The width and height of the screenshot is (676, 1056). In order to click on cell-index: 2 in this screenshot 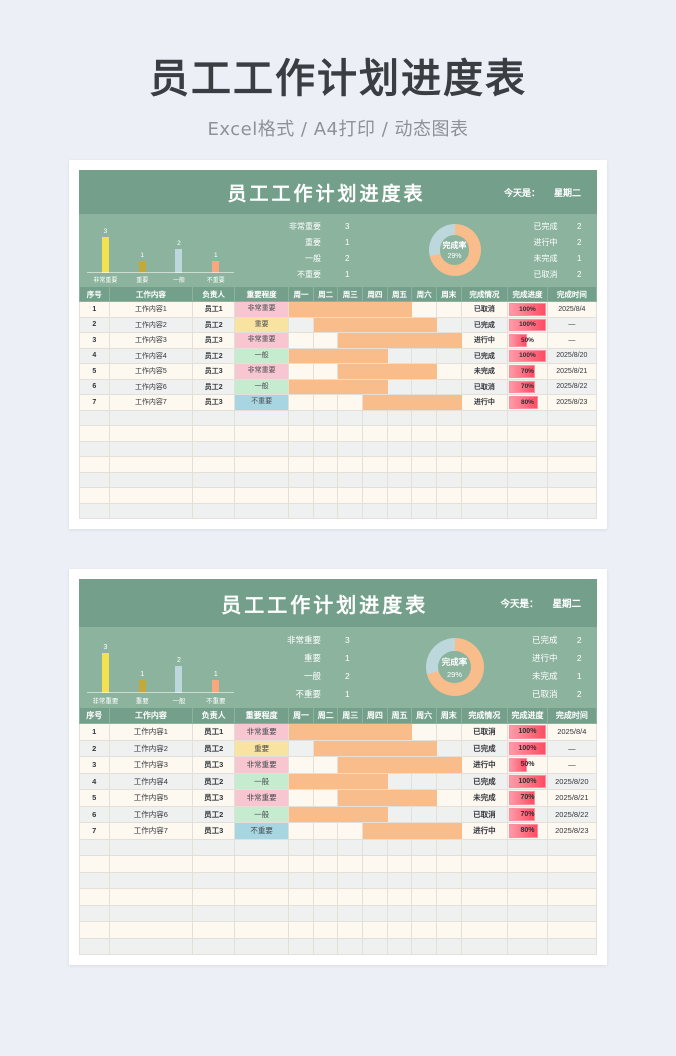, I will do `click(94, 748)`.